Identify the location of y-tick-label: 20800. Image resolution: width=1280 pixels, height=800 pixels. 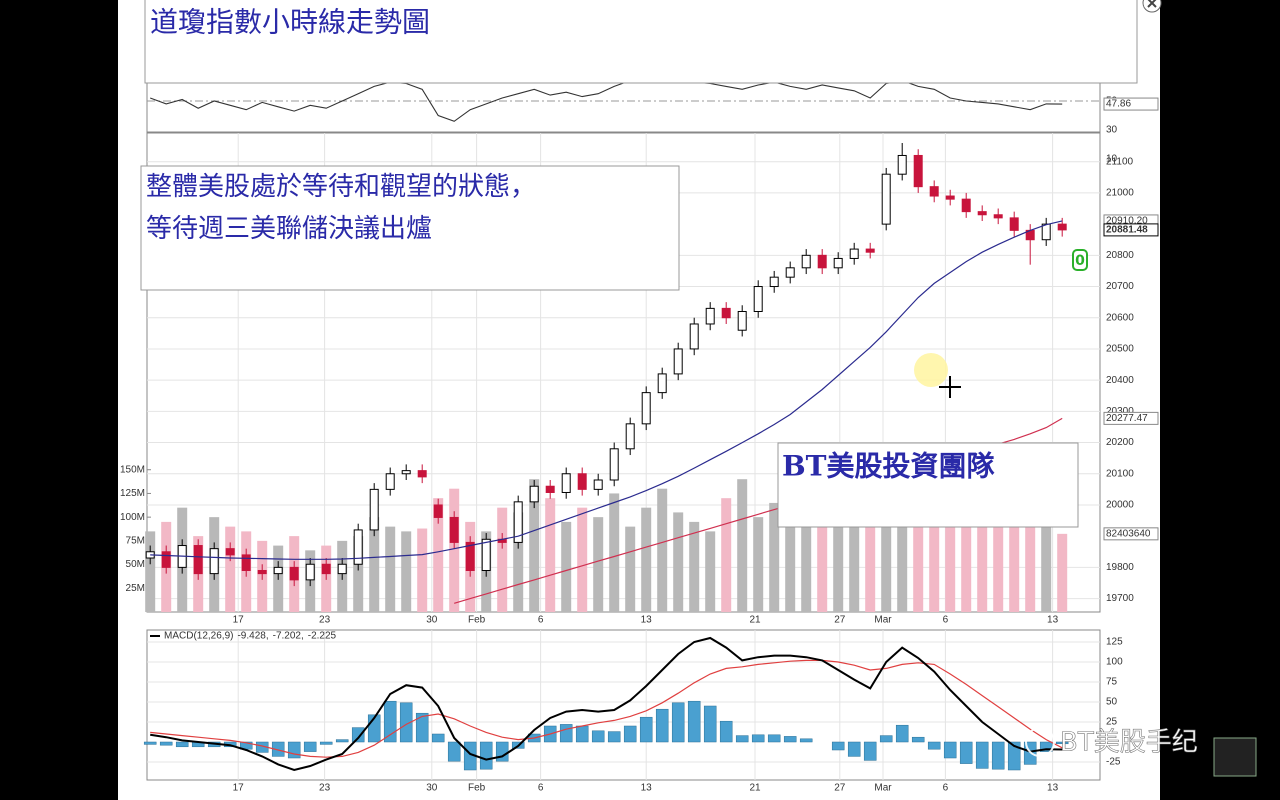
(1120, 255).